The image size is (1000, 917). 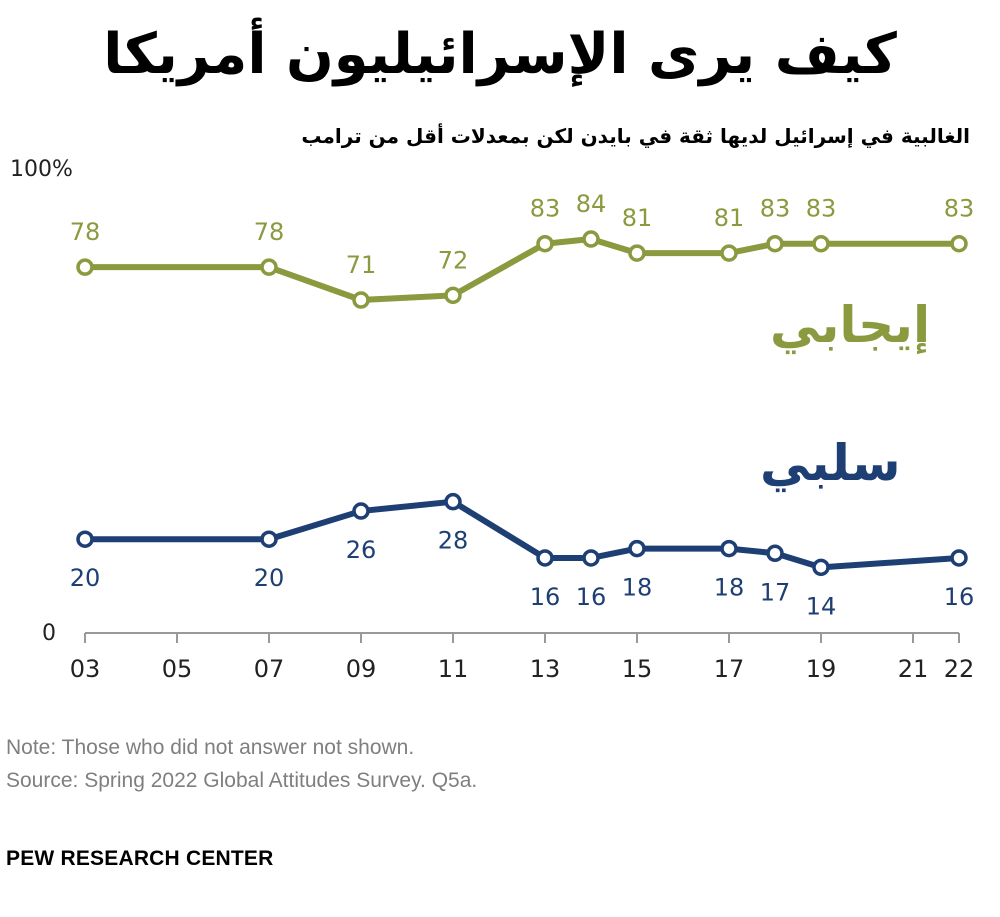 I want to click on x-tick-label: 22, so click(x=959, y=669).